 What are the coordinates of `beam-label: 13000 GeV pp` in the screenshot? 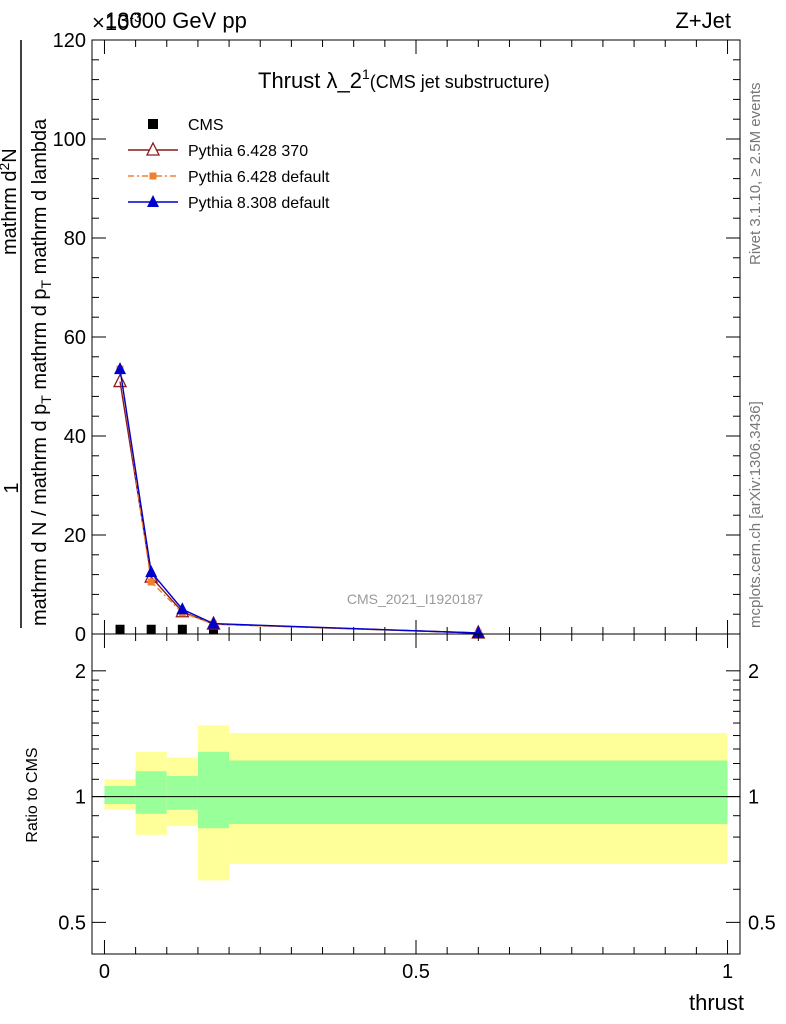 It's located at (176, 20).